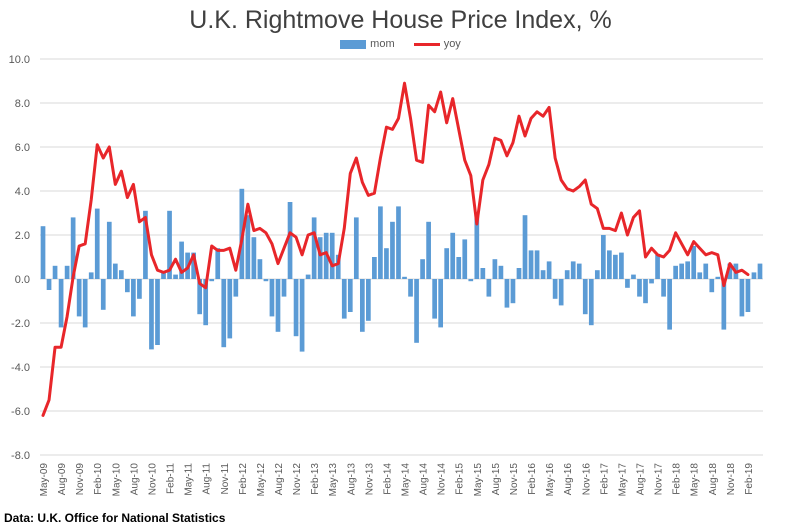 The height and width of the screenshot is (530, 801). I want to click on x-tick-label: Nov-11, so click(225, 479).